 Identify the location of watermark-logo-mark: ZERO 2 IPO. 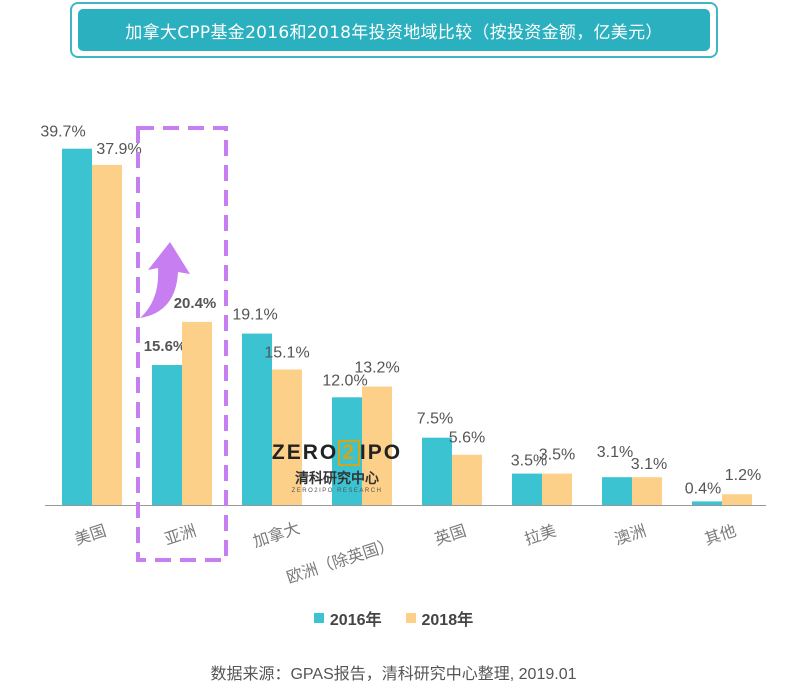
(337, 453).